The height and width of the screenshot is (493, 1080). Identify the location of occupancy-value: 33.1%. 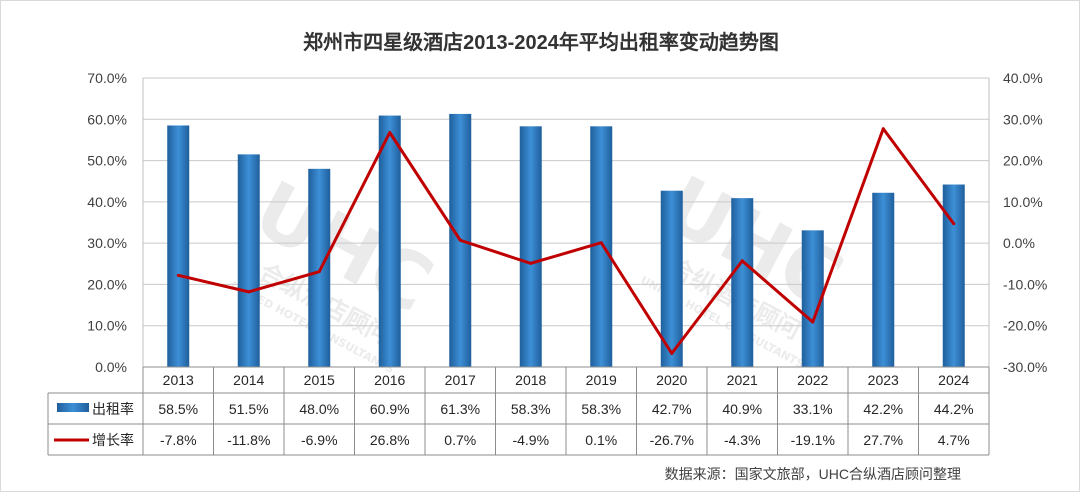
(813, 409).